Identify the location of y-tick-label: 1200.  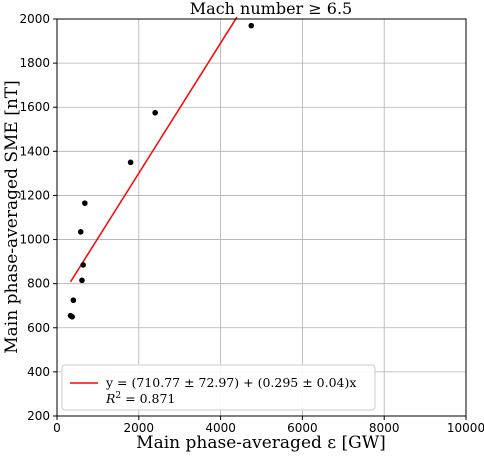
(34, 195).